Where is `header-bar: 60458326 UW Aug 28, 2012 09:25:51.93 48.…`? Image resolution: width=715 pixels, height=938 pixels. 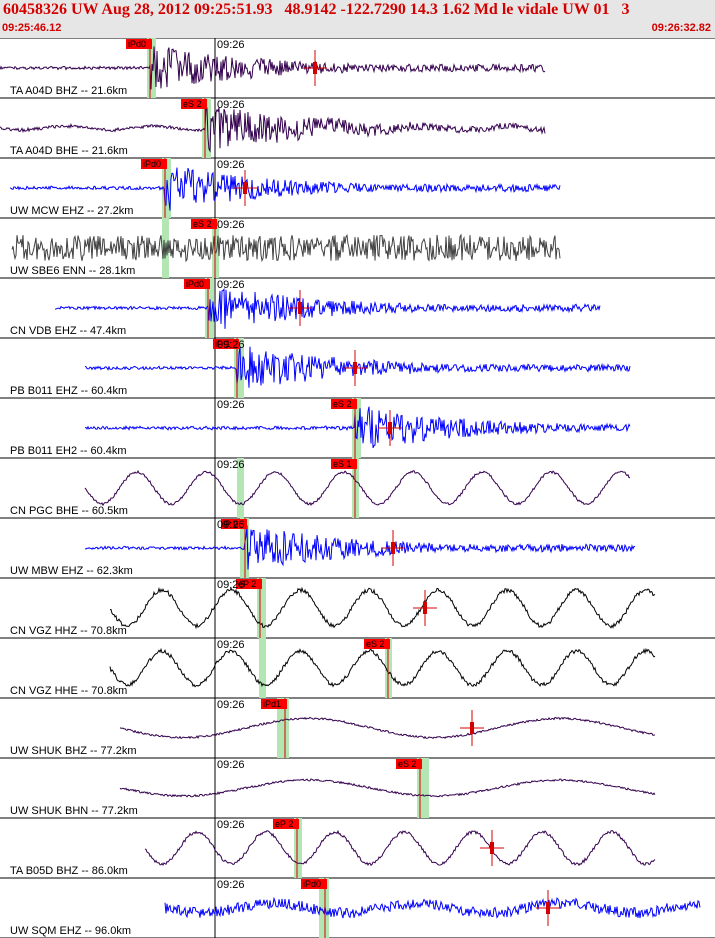 header-bar: 60458326 UW Aug 28, 2012 09:25:51.93 48.… is located at coordinates (357, 19).